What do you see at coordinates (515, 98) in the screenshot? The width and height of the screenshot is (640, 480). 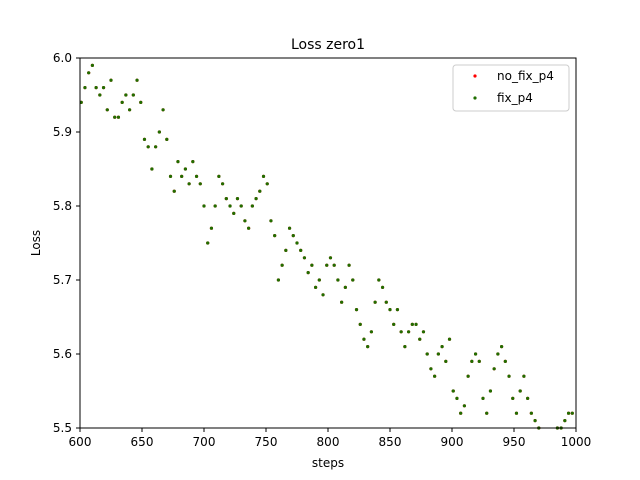 I see `legend-label-fix-p4: fix_p4` at bounding box center [515, 98].